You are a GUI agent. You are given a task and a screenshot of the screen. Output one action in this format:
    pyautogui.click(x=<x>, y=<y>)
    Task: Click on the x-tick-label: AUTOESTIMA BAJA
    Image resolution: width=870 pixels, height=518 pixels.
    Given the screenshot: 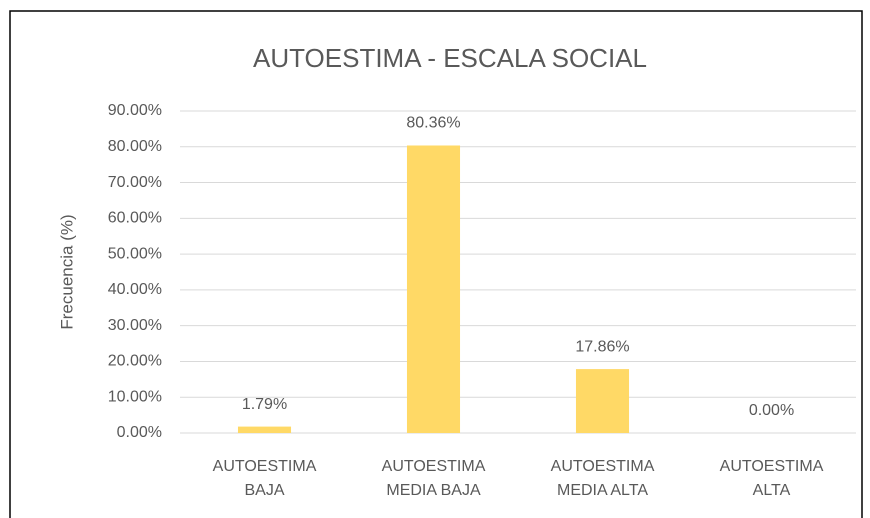 What is the action you would take?
    pyautogui.click(x=264, y=478)
    